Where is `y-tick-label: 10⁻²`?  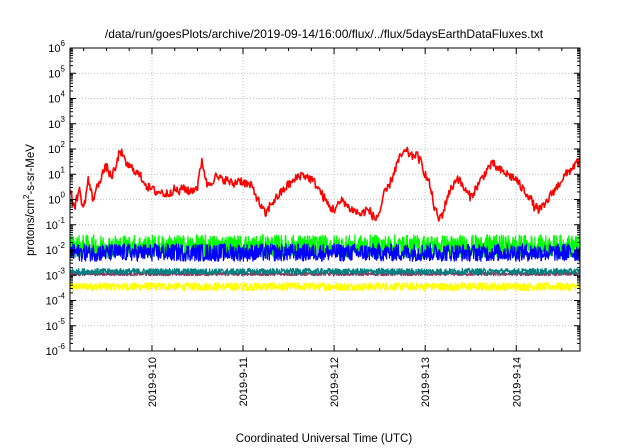 y-tick-label: 10⁻² is located at coordinates (56, 249).